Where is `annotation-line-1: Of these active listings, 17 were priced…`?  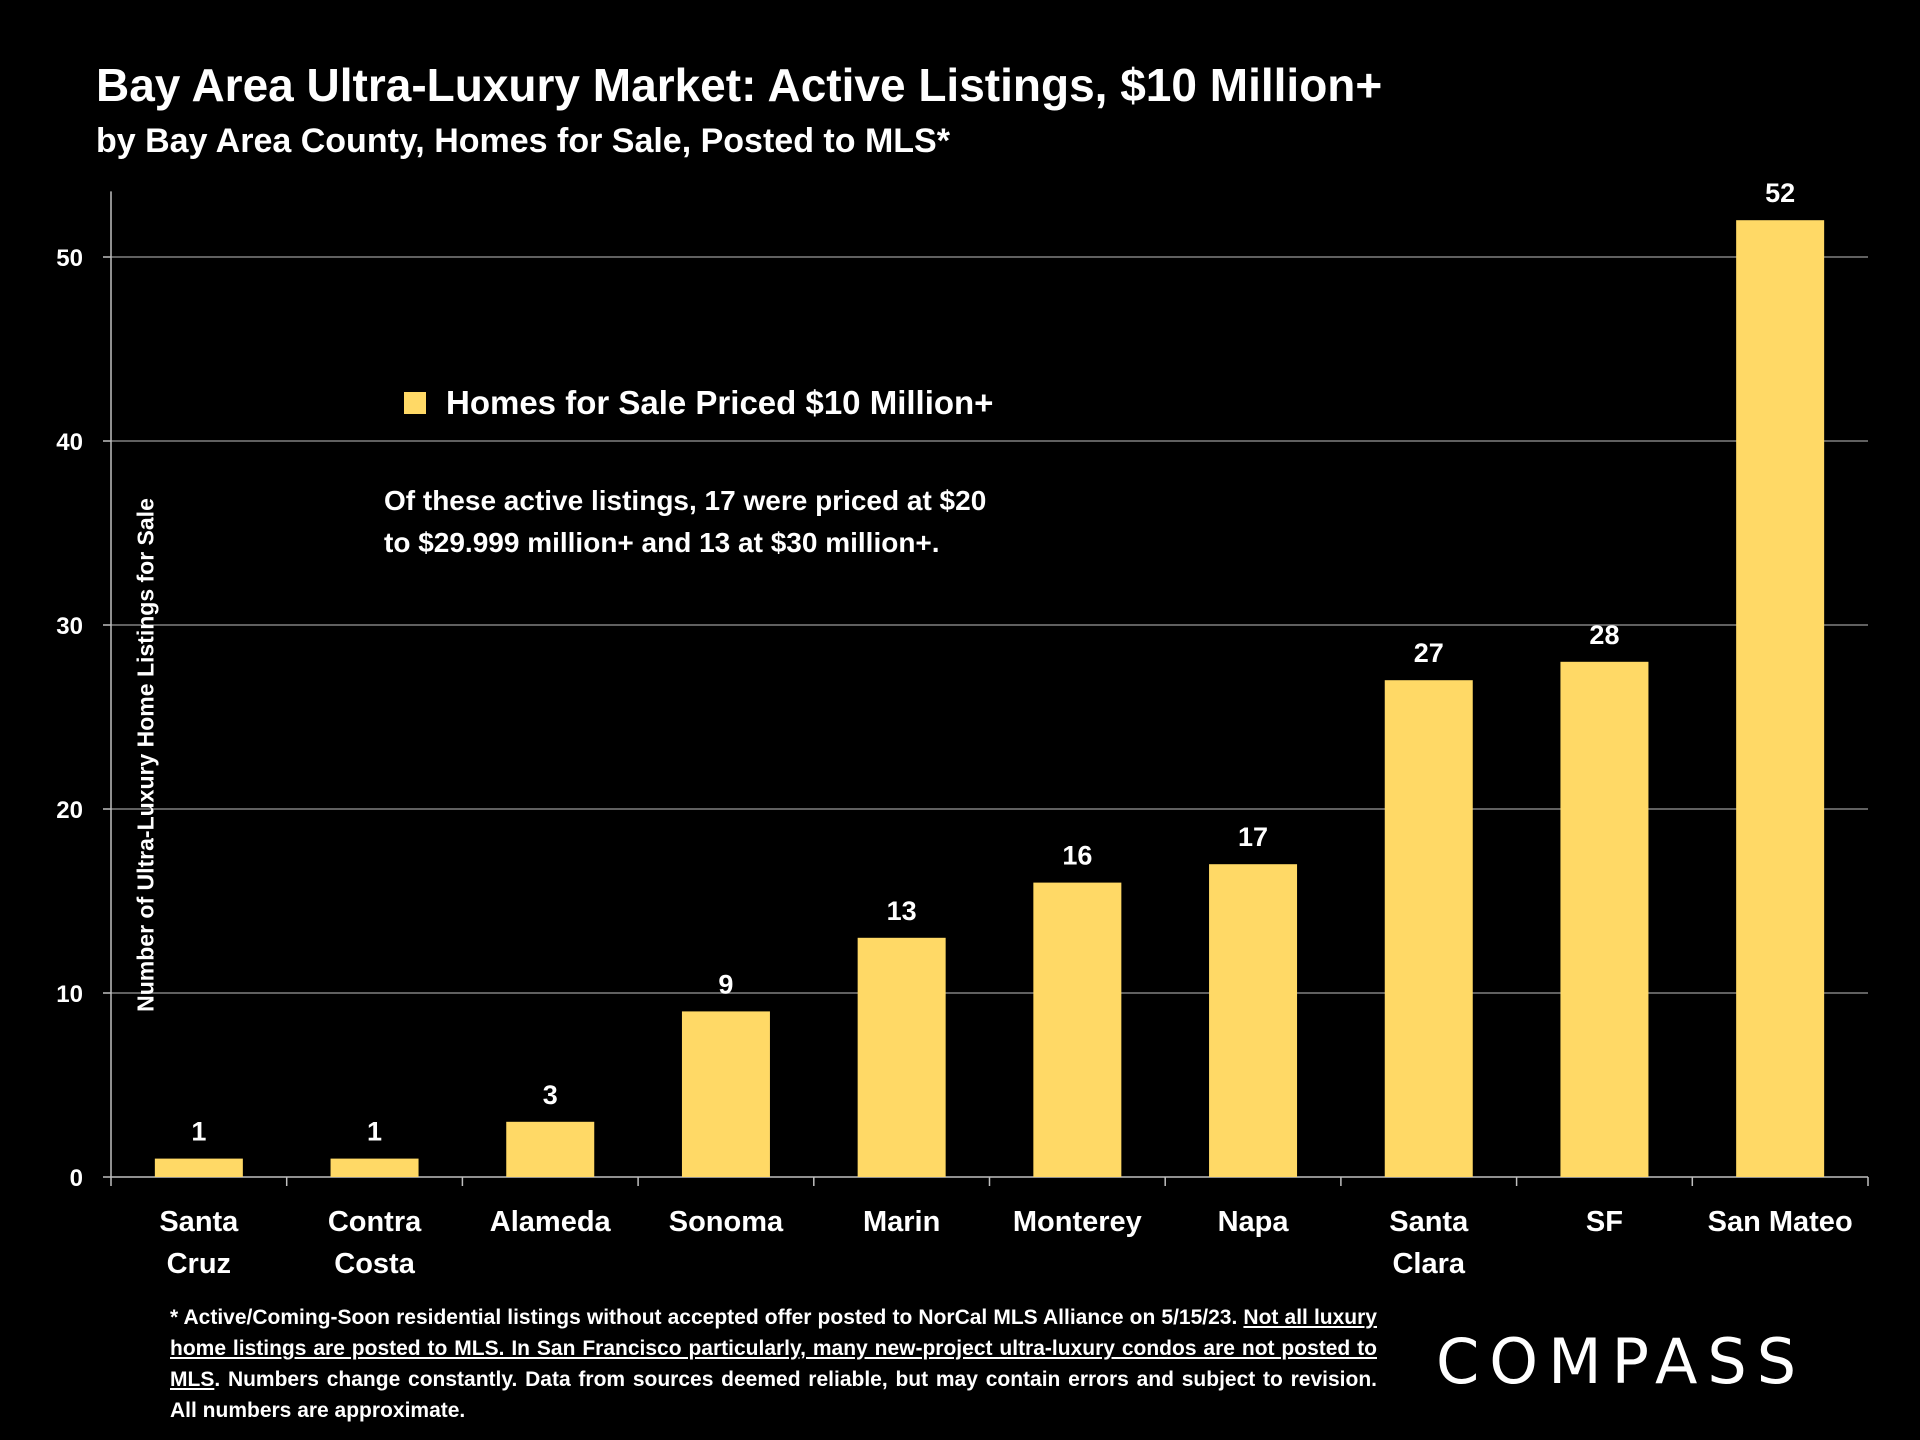 annotation-line-1: Of these active listings, 17 were priced… is located at coordinates (685, 500).